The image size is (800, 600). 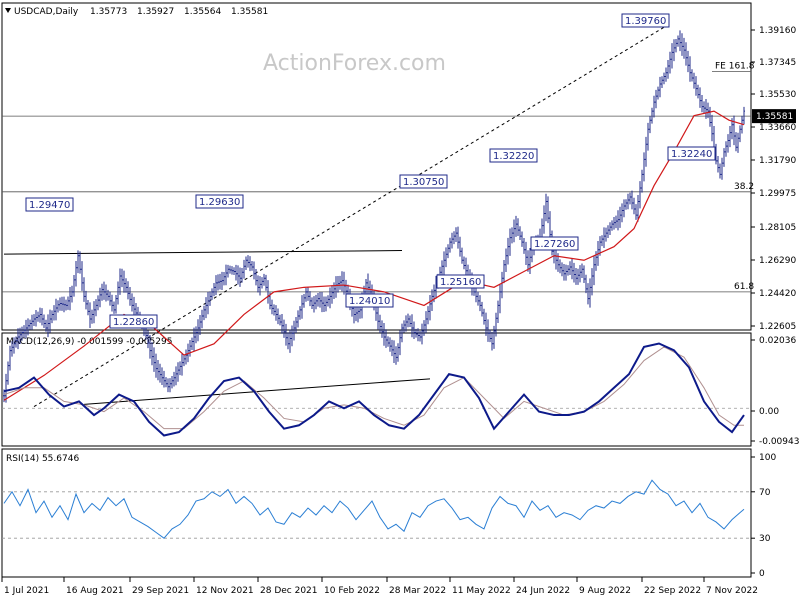 What do you see at coordinates (777, 294) in the screenshot?
I see `price-tick-label: 1.24420` at bounding box center [777, 294].